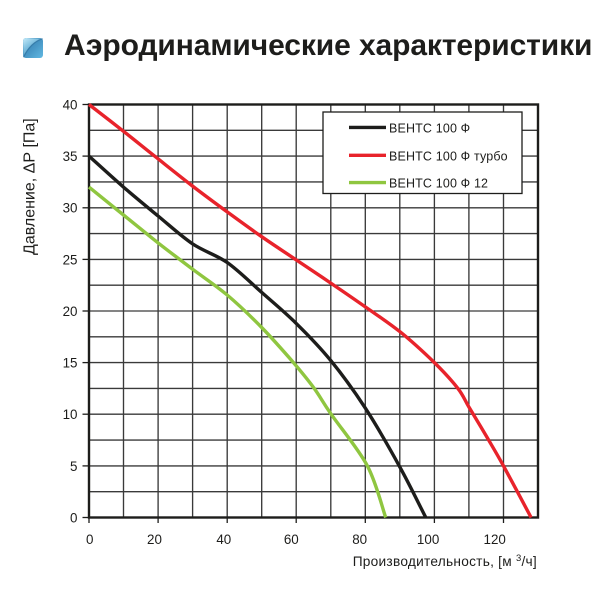 This screenshot has height=600, width=600. What do you see at coordinates (291, 539) in the screenshot?
I see `svg-text: 60` at bounding box center [291, 539].